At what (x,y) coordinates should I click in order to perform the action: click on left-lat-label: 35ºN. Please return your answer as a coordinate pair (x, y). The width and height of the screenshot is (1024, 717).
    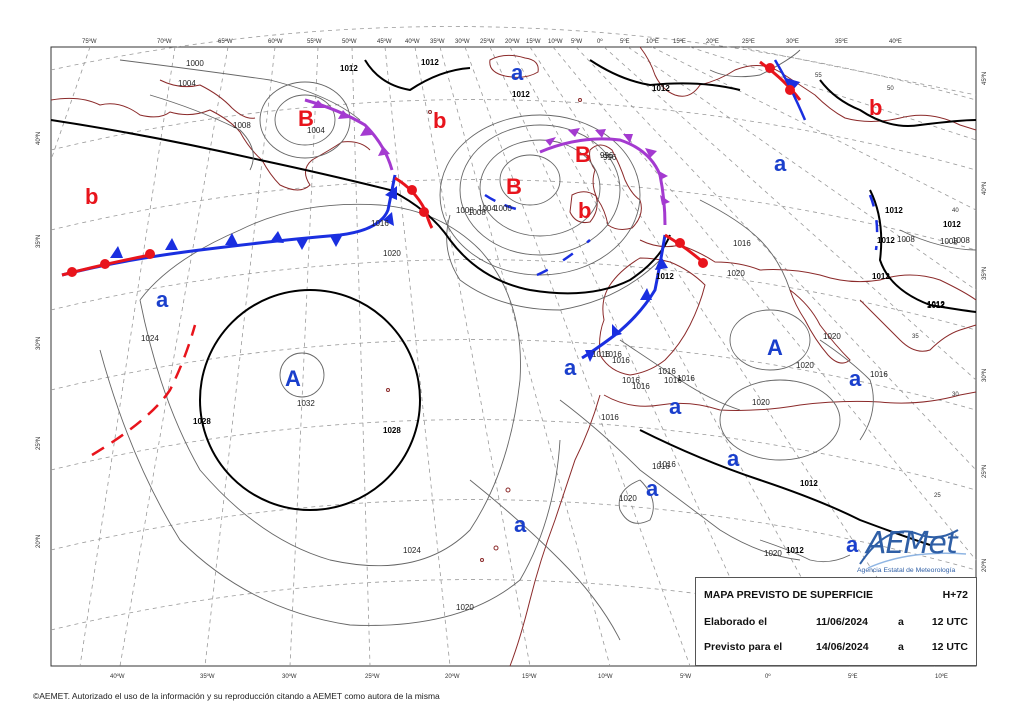
    Looking at the image, I should click on (38, 241).